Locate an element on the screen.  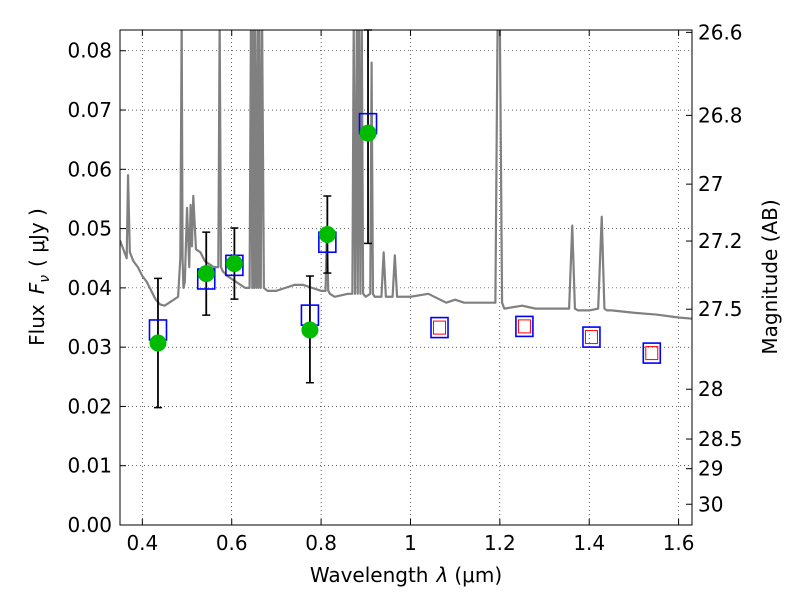
y2-tick-label: 27 is located at coordinates (710, 184).